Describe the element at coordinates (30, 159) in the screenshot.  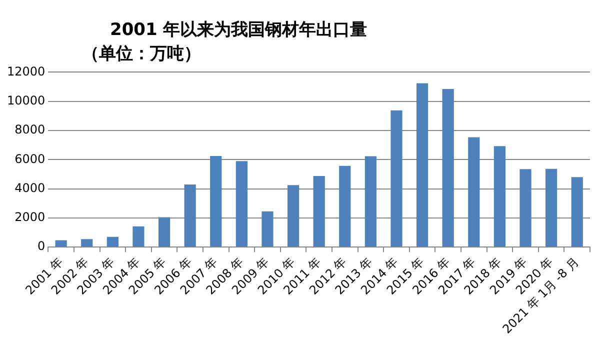
I see `y-tick-label: 6000` at that location.